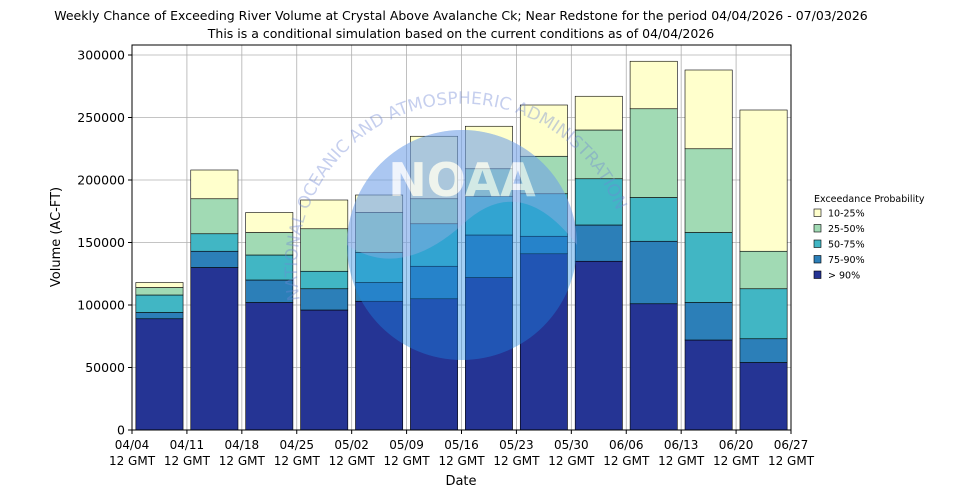 The height and width of the screenshot is (497, 957). I want to click on y-tick-label: 150000, so click(101, 242).